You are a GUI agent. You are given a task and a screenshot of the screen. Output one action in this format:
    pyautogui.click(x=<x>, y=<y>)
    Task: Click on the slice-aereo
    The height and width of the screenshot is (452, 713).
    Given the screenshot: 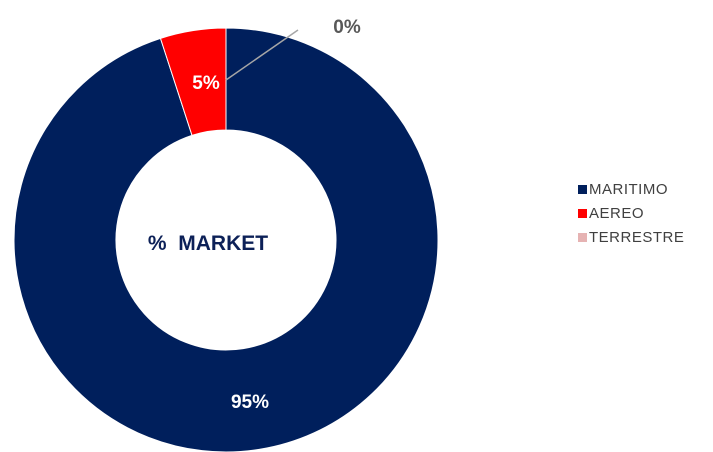 What is the action you would take?
    pyautogui.click(x=193, y=82)
    